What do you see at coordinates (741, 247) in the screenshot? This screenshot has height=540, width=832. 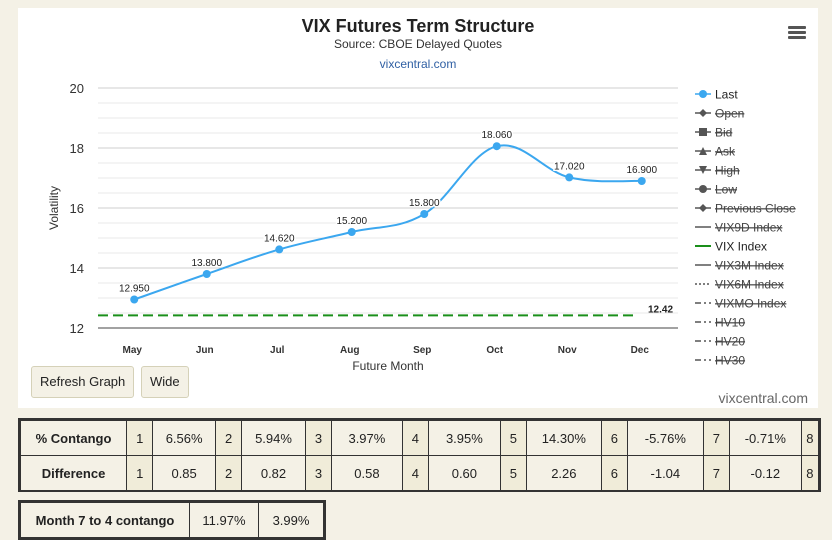 I see `legend-label: VIX Index` at bounding box center [741, 247].